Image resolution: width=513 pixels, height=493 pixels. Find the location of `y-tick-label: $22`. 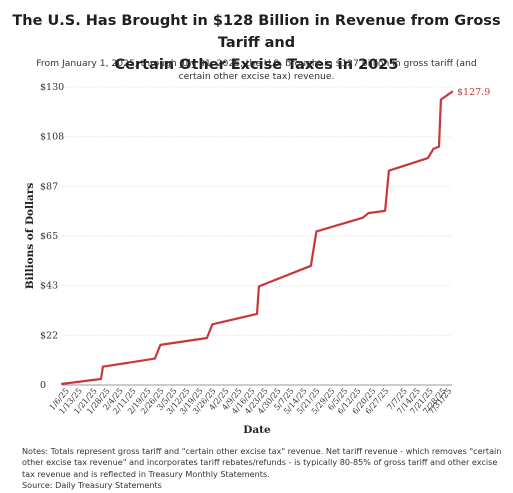

y-tick-label: $22 is located at coordinates (49, 335).